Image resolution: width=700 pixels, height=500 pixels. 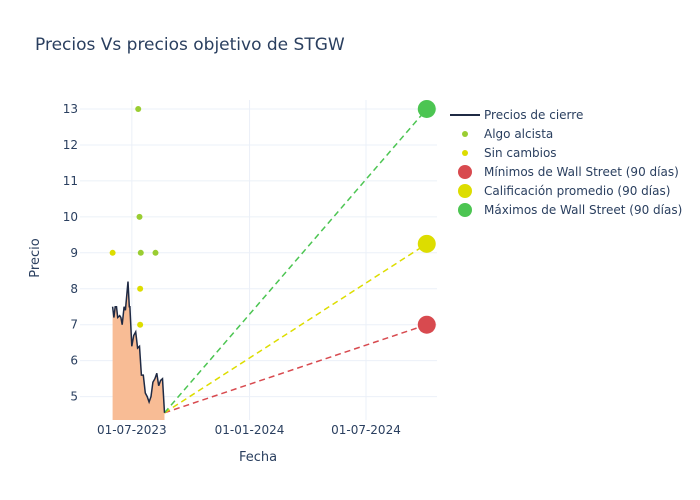 What do you see at coordinates (581, 172) in the screenshot?
I see `legend-label: Mínimos de Wall Street (90 días)` at bounding box center [581, 172].